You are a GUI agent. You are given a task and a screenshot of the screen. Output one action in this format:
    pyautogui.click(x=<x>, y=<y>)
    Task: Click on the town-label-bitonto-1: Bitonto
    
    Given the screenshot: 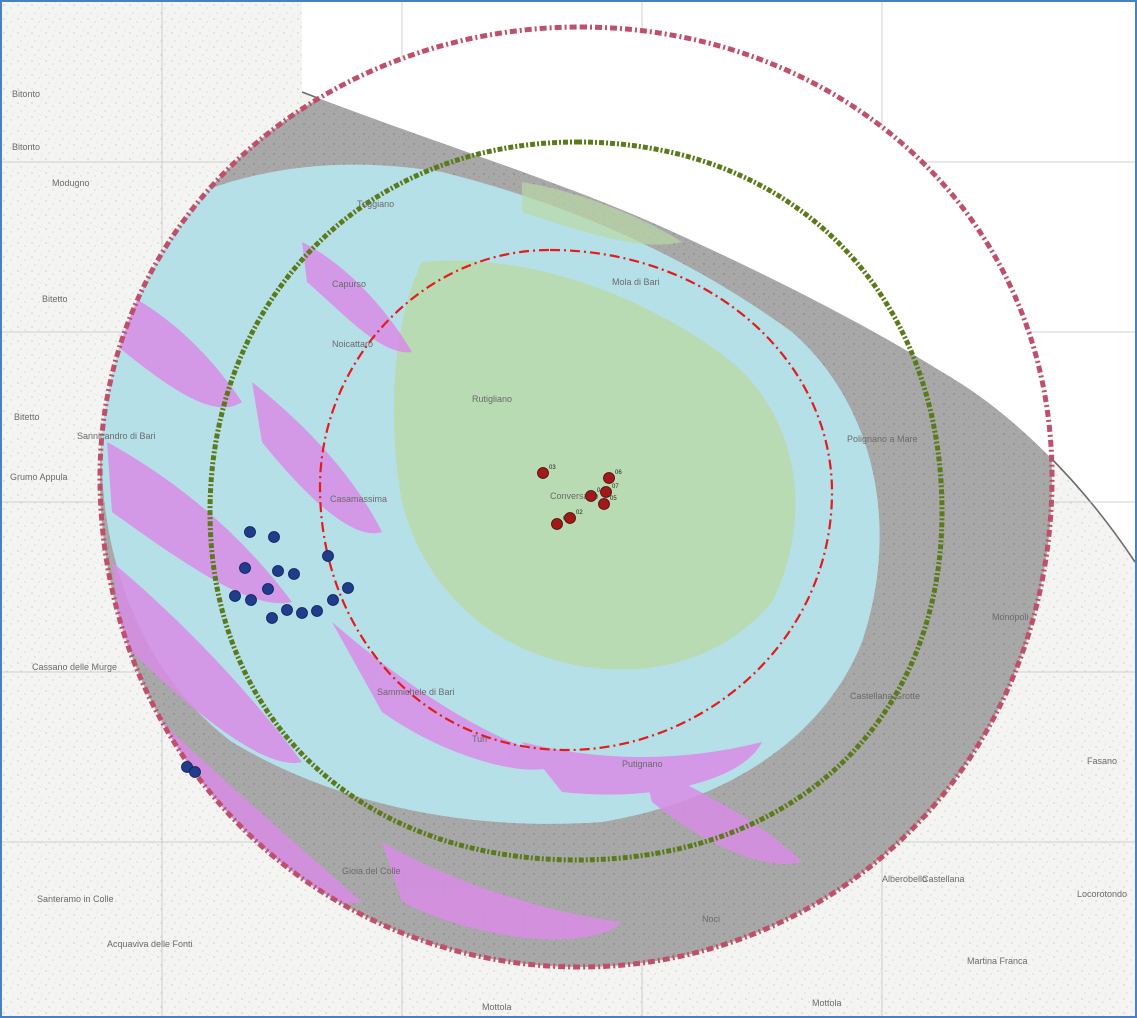 What is the action you would take?
    pyautogui.click(x=26, y=94)
    